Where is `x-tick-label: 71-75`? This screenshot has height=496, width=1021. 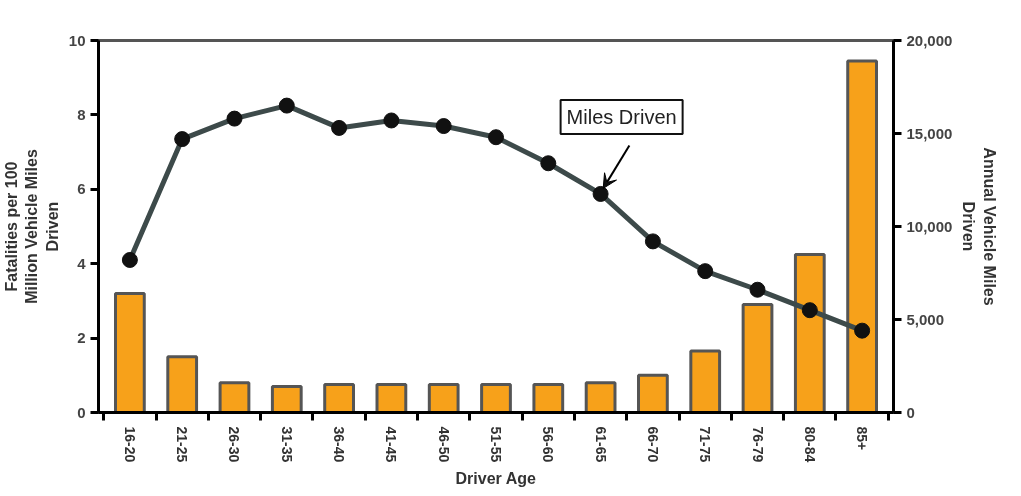 x-tick-label: 71-75 is located at coordinates (705, 444).